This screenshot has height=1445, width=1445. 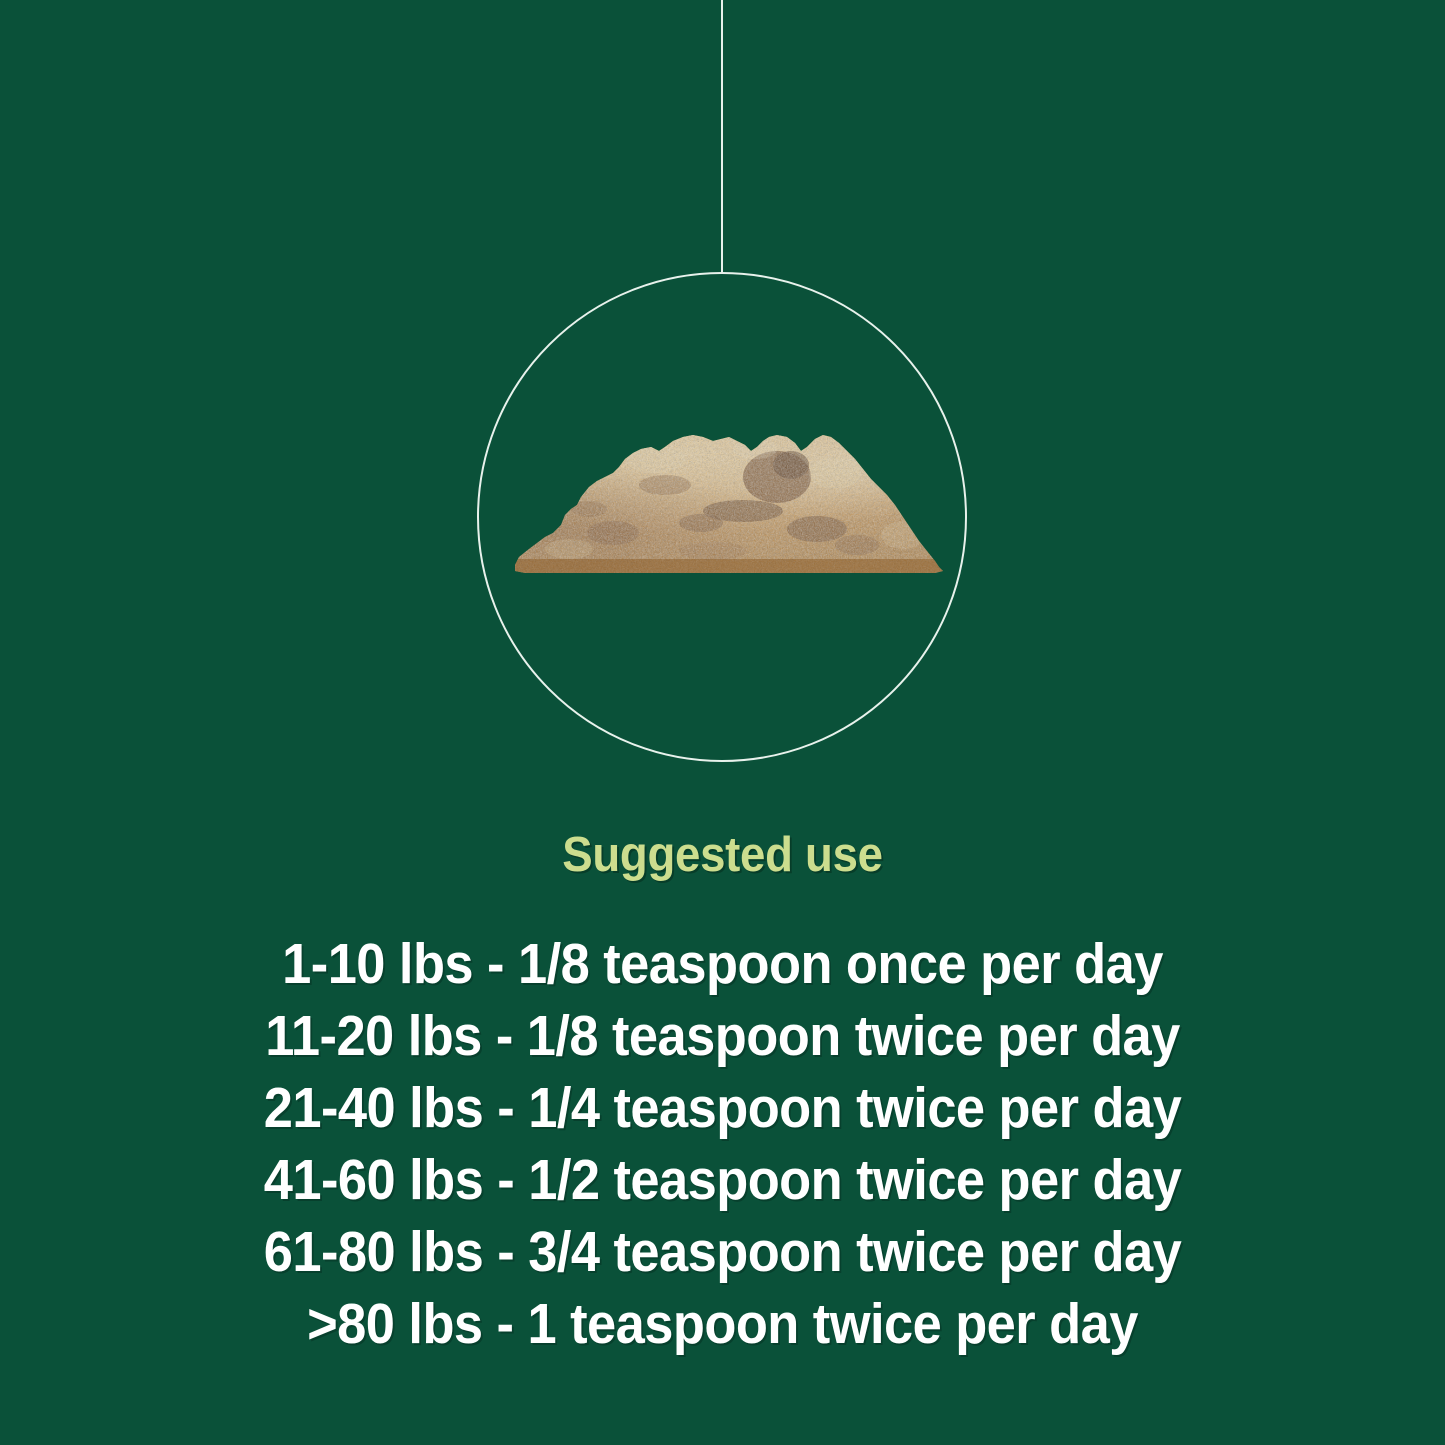 What do you see at coordinates (722, 1036) in the screenshot?
I see `list-item: 11-20 lbs - 1/8 teaspoon twice per day` at bounding box center [722, 1036].